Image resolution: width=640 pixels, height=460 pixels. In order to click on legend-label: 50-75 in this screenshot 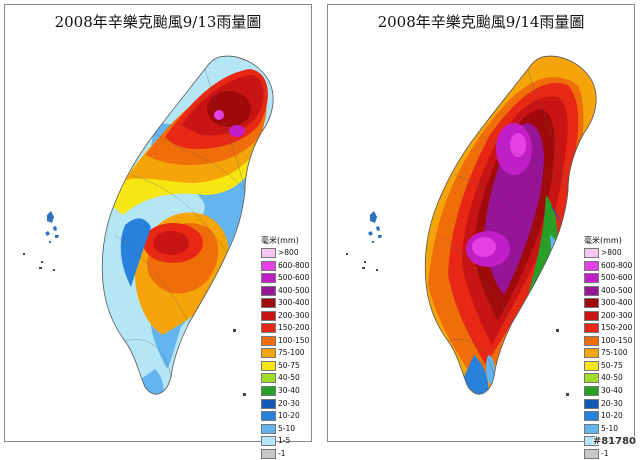, I will do `click(612, 365)`.